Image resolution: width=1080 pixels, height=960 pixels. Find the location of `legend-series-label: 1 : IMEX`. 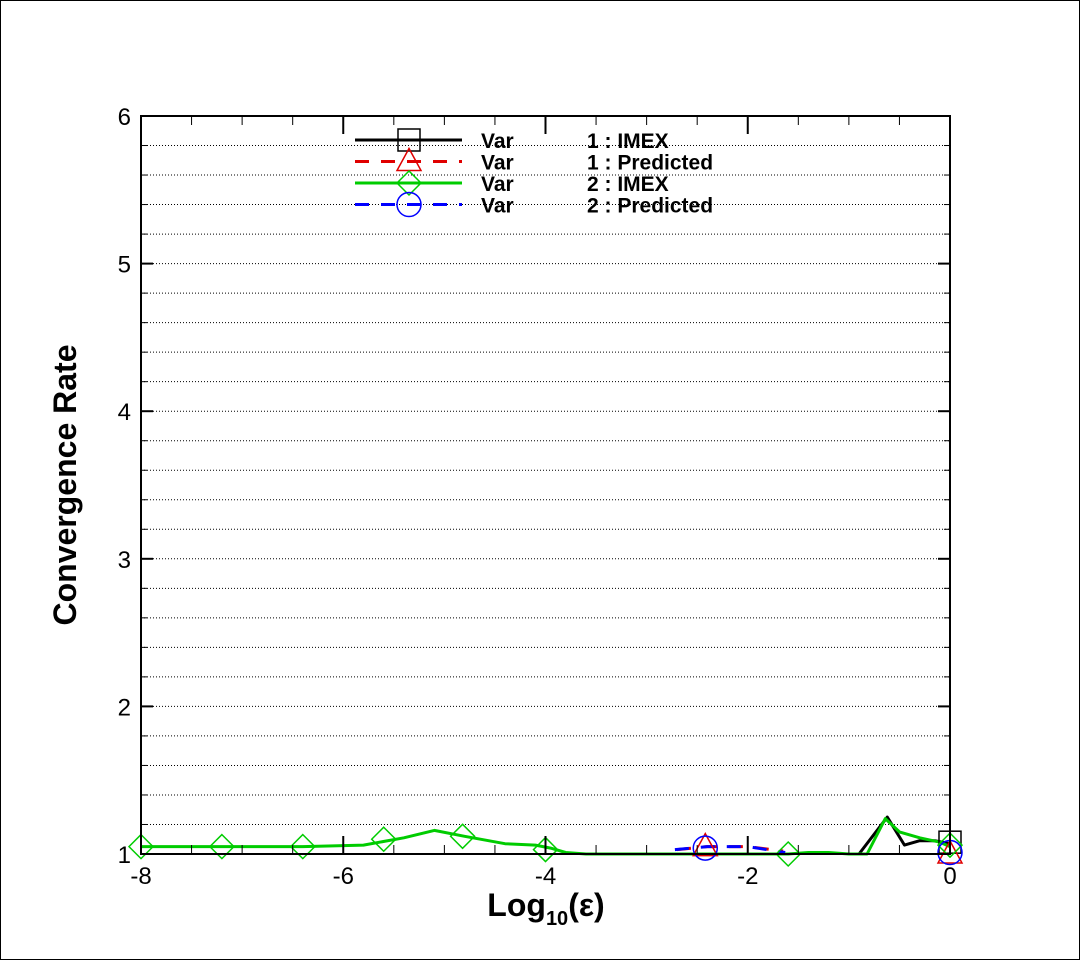

legend-series-label: 1 : IMEX is located at coordinates (628, 141).